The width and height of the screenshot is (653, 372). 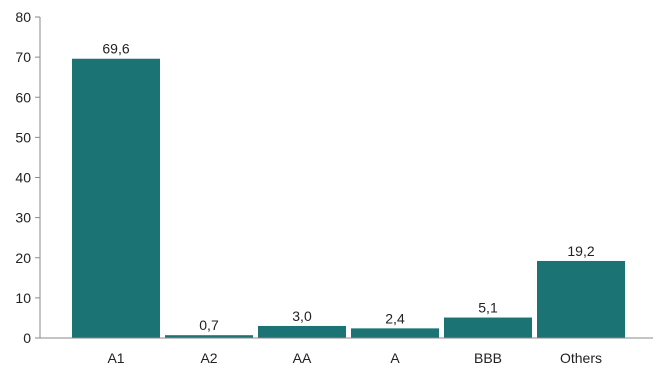 I want to click on bar-aa, so click(x=302, y=331).